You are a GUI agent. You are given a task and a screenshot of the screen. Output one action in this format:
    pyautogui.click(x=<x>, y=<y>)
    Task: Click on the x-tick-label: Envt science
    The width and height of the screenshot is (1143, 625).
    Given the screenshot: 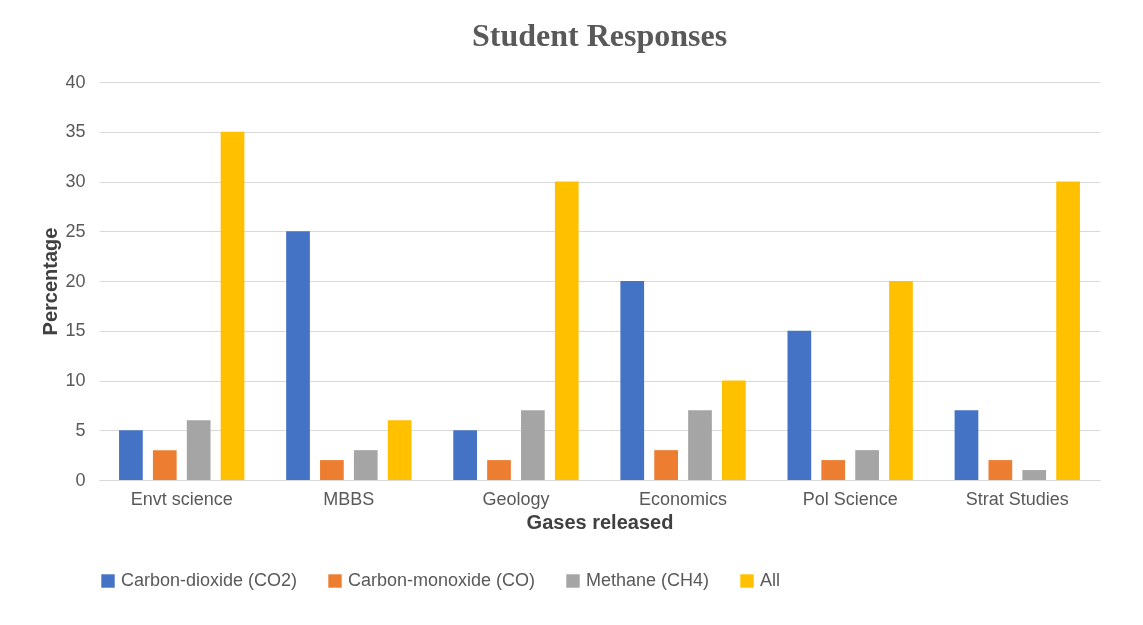 What is the action you would take?
    pyautogui.click(x=181, y=498)
    